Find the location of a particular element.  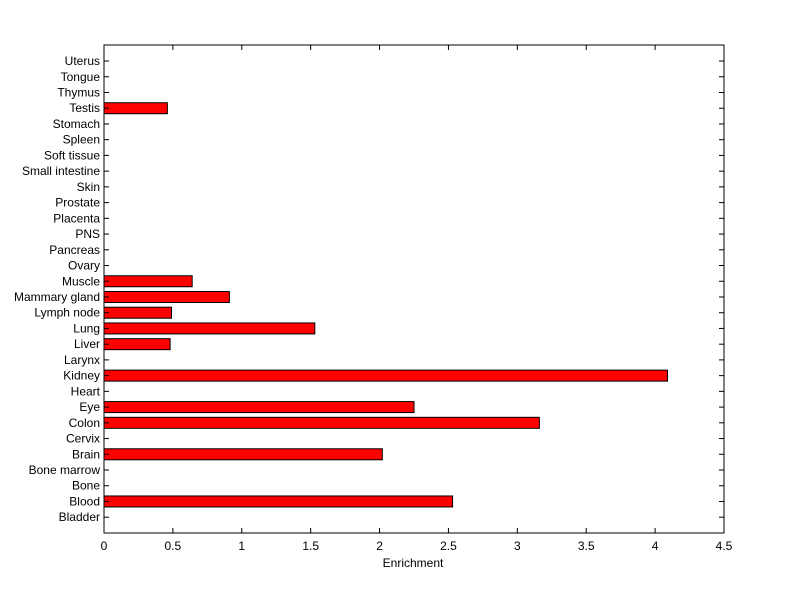

y-tick-label: Eye is located at coordinates (89, 407).